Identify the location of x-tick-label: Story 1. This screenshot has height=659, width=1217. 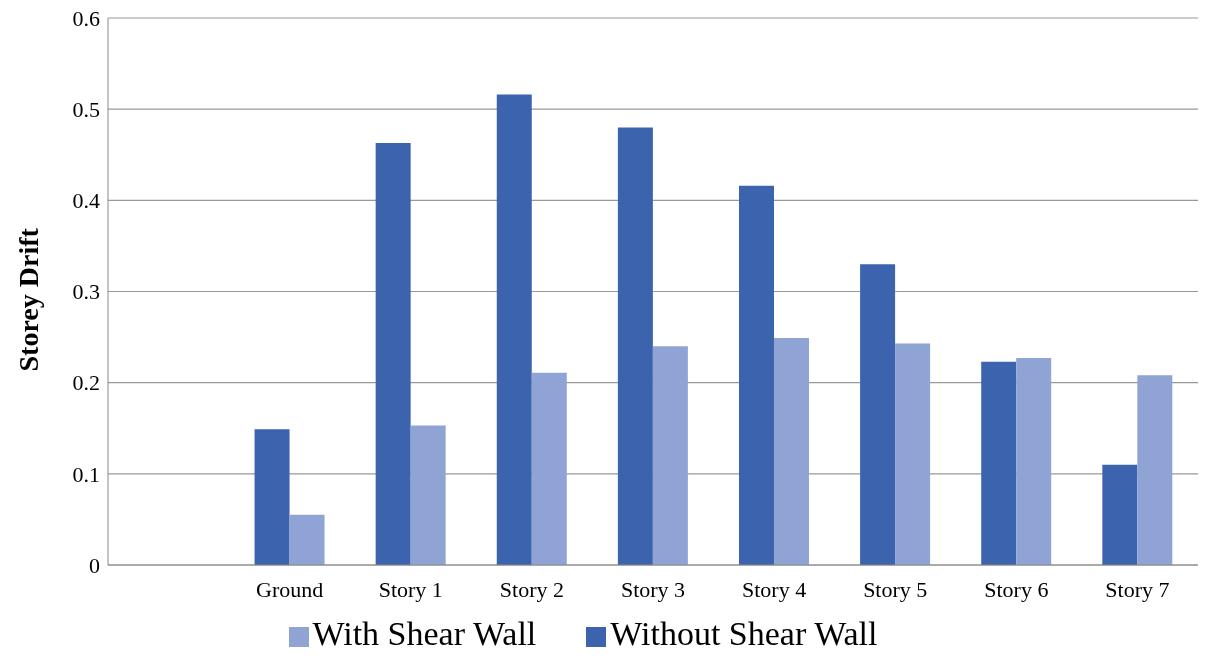
(410, 589).